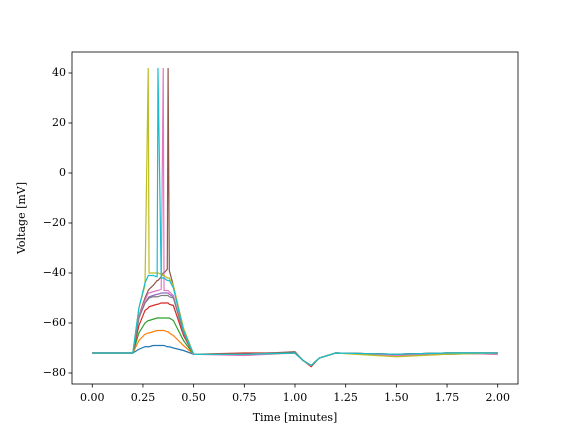 This screenshot has width=576, height=432. I want to click on x-tick-label: 1.75, so click(447, 397).